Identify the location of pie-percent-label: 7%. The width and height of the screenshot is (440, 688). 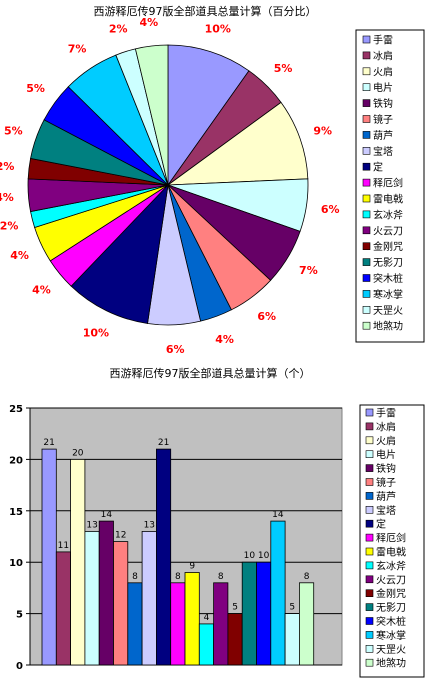
(308, 270).